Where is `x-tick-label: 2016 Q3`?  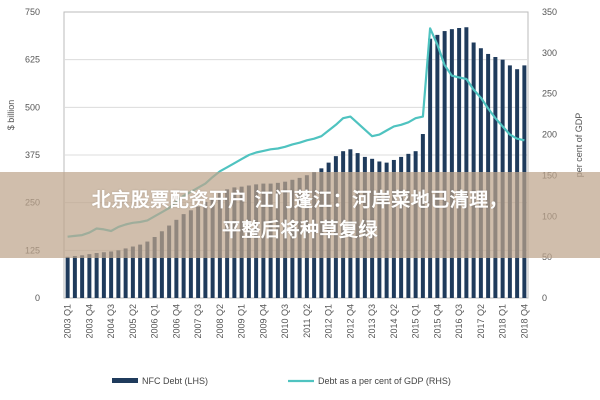 x-tick-label: 2016 Q3 is located at coordinates (459, 321).